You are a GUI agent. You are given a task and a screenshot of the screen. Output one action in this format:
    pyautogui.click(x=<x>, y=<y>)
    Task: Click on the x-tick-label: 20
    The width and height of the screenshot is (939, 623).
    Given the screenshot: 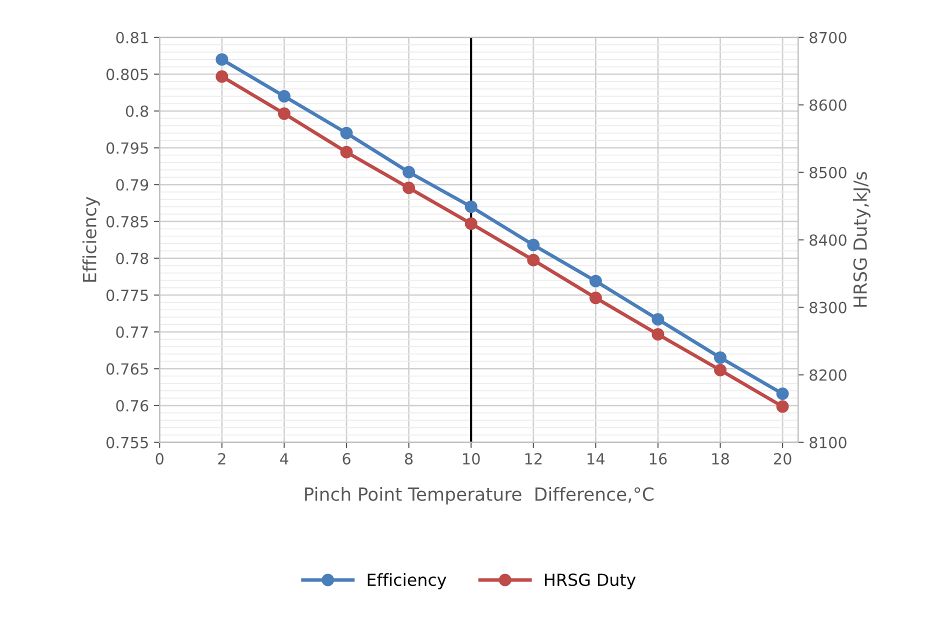 What is the action you would take?
    pyautogui.click(x=783, y=459)
    